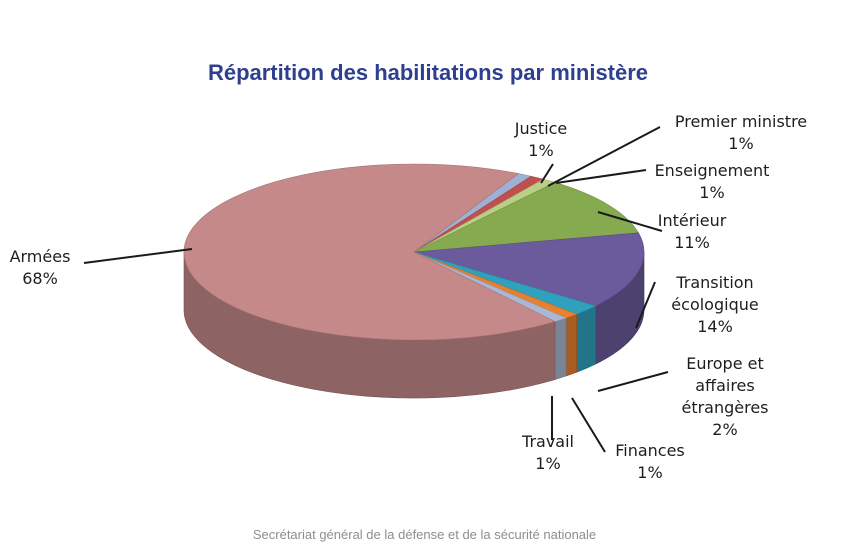 This screenshot has height=554, width=849. What do you see at coordinates (712, 170) in the screenshot?
I see `slice-label-3: Enseignement` at bounding box center [712, 170].